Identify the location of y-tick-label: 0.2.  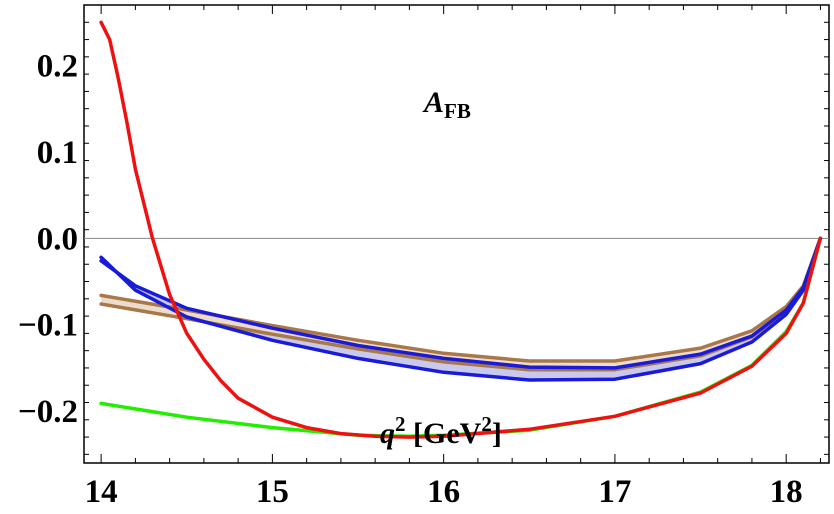
(57, 66).